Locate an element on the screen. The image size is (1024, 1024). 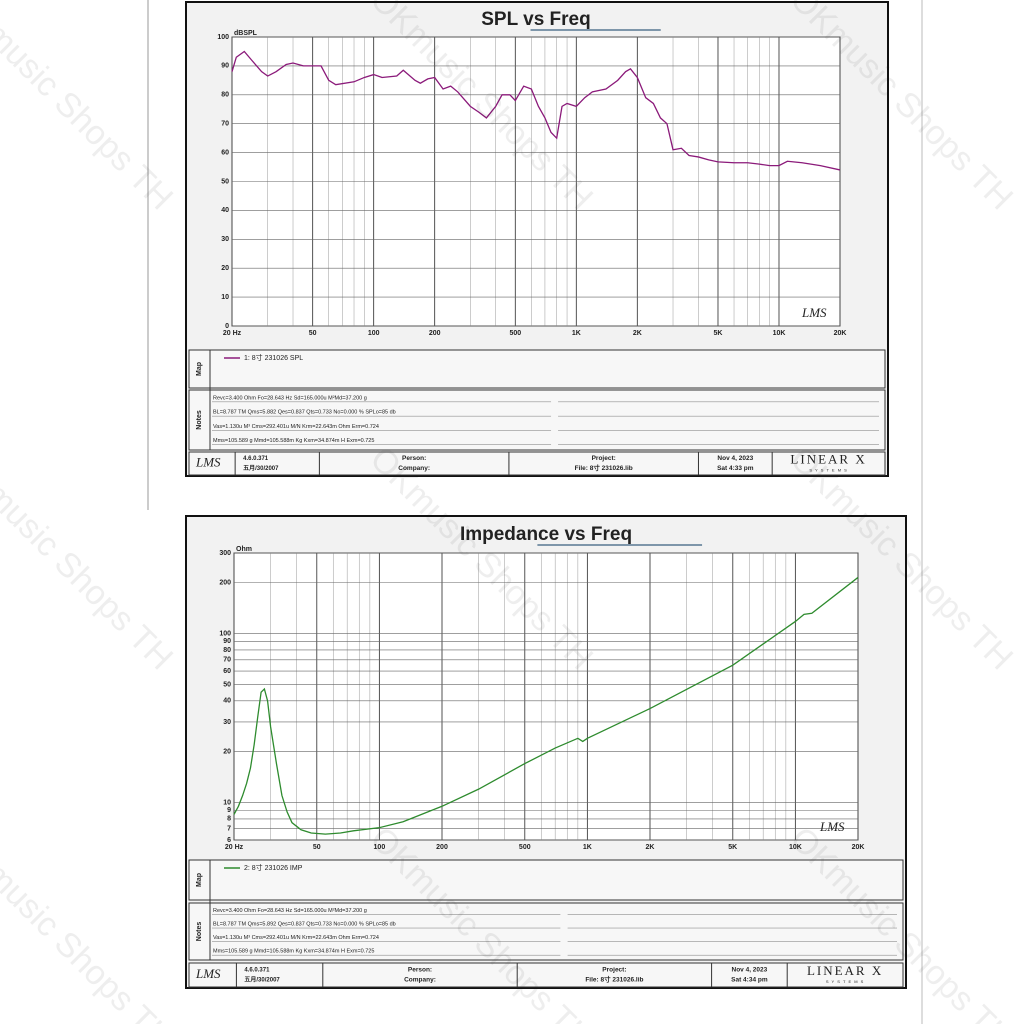
y-tick-label: 7 is located at coordinates (229, 829).